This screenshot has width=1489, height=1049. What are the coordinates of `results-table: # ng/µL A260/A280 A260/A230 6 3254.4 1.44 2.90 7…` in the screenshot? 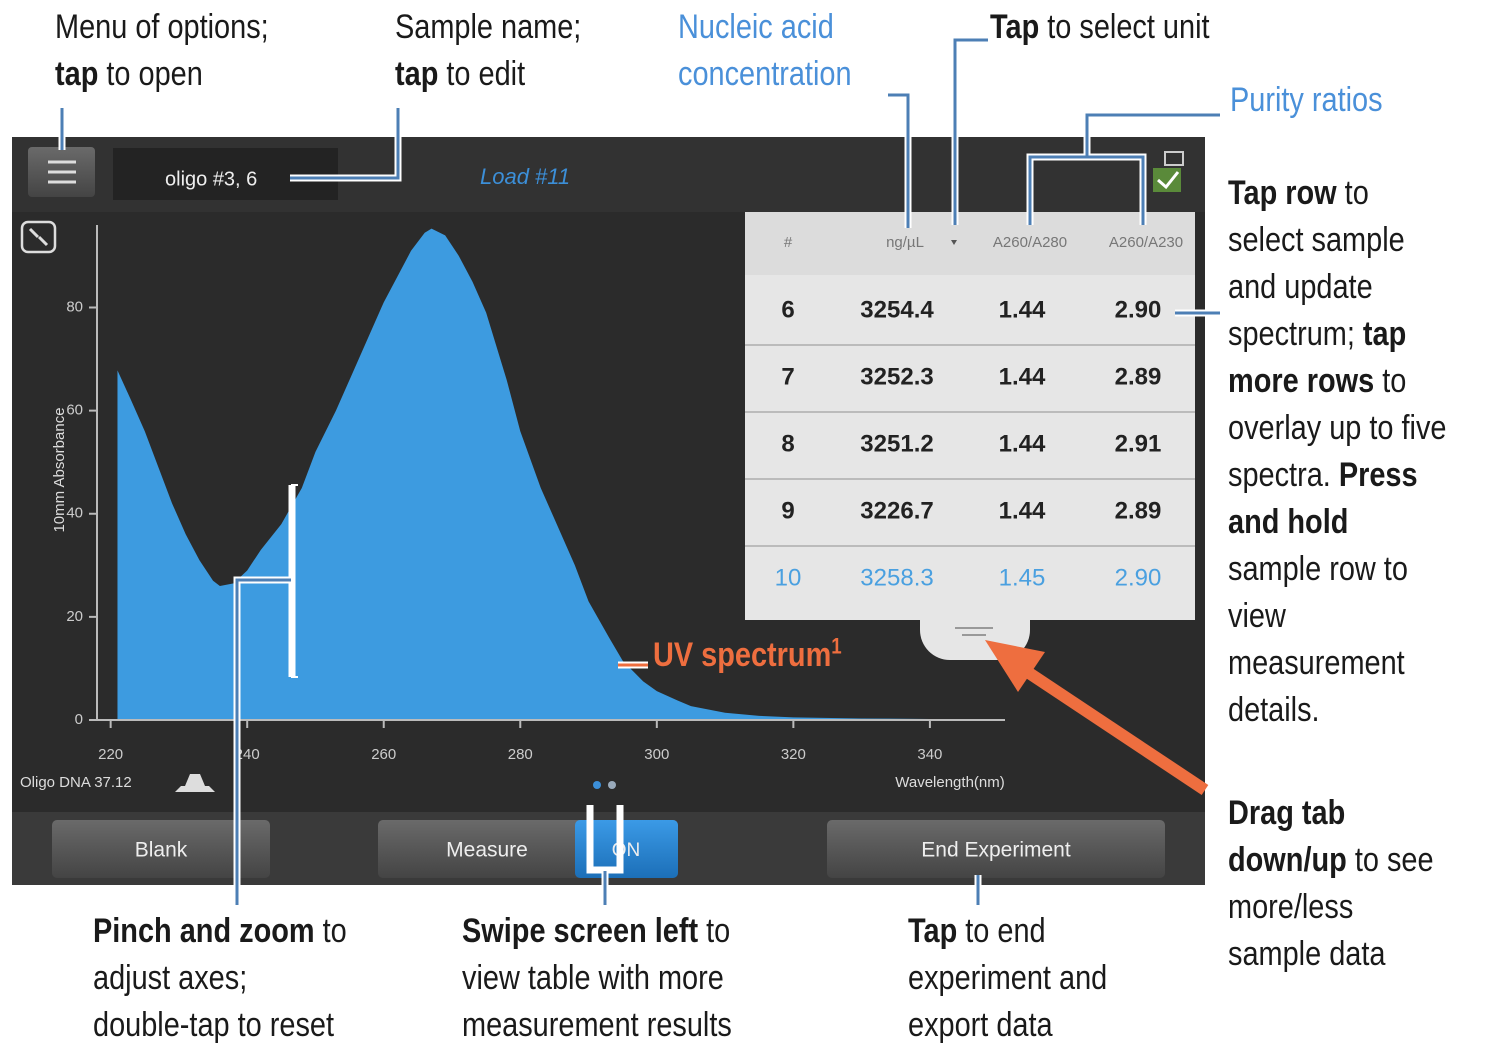 It's located at (970, 436).